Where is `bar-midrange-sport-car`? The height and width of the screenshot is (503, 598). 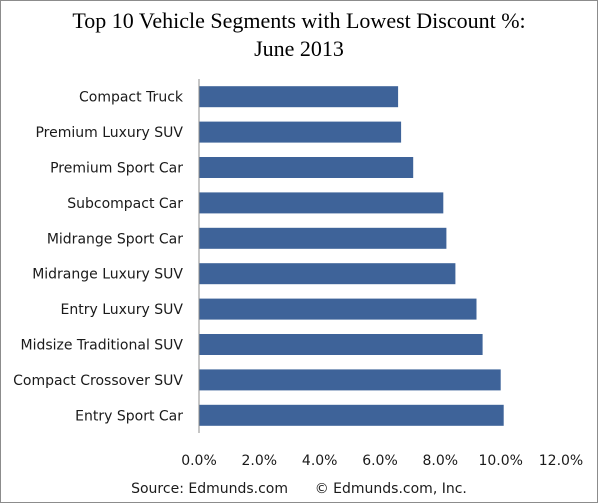 bar-midrange-sport-car is located at coordinates (323, 238).